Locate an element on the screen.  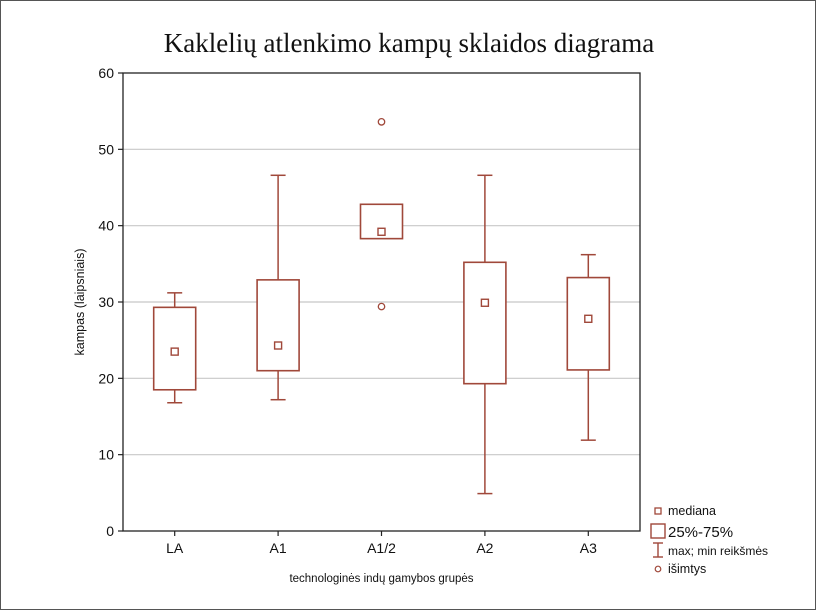
legend-label-outlier: išimtys is located at coordinates (687, 569).